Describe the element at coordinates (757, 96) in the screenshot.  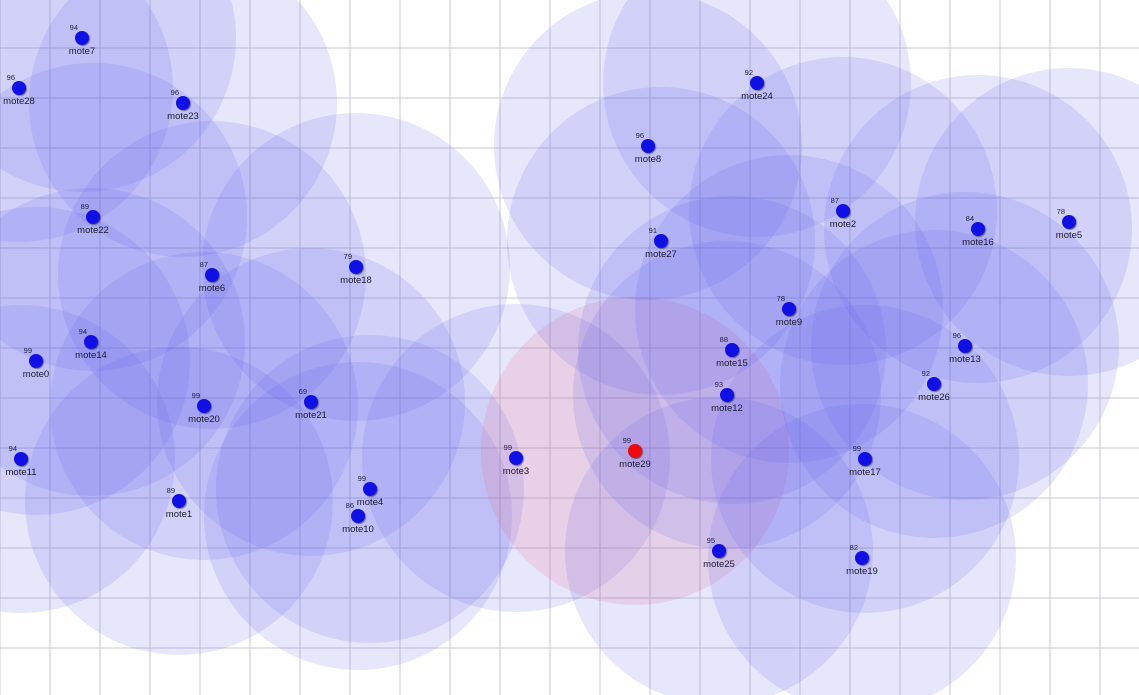
I see `mote-label: mote24` at that location.